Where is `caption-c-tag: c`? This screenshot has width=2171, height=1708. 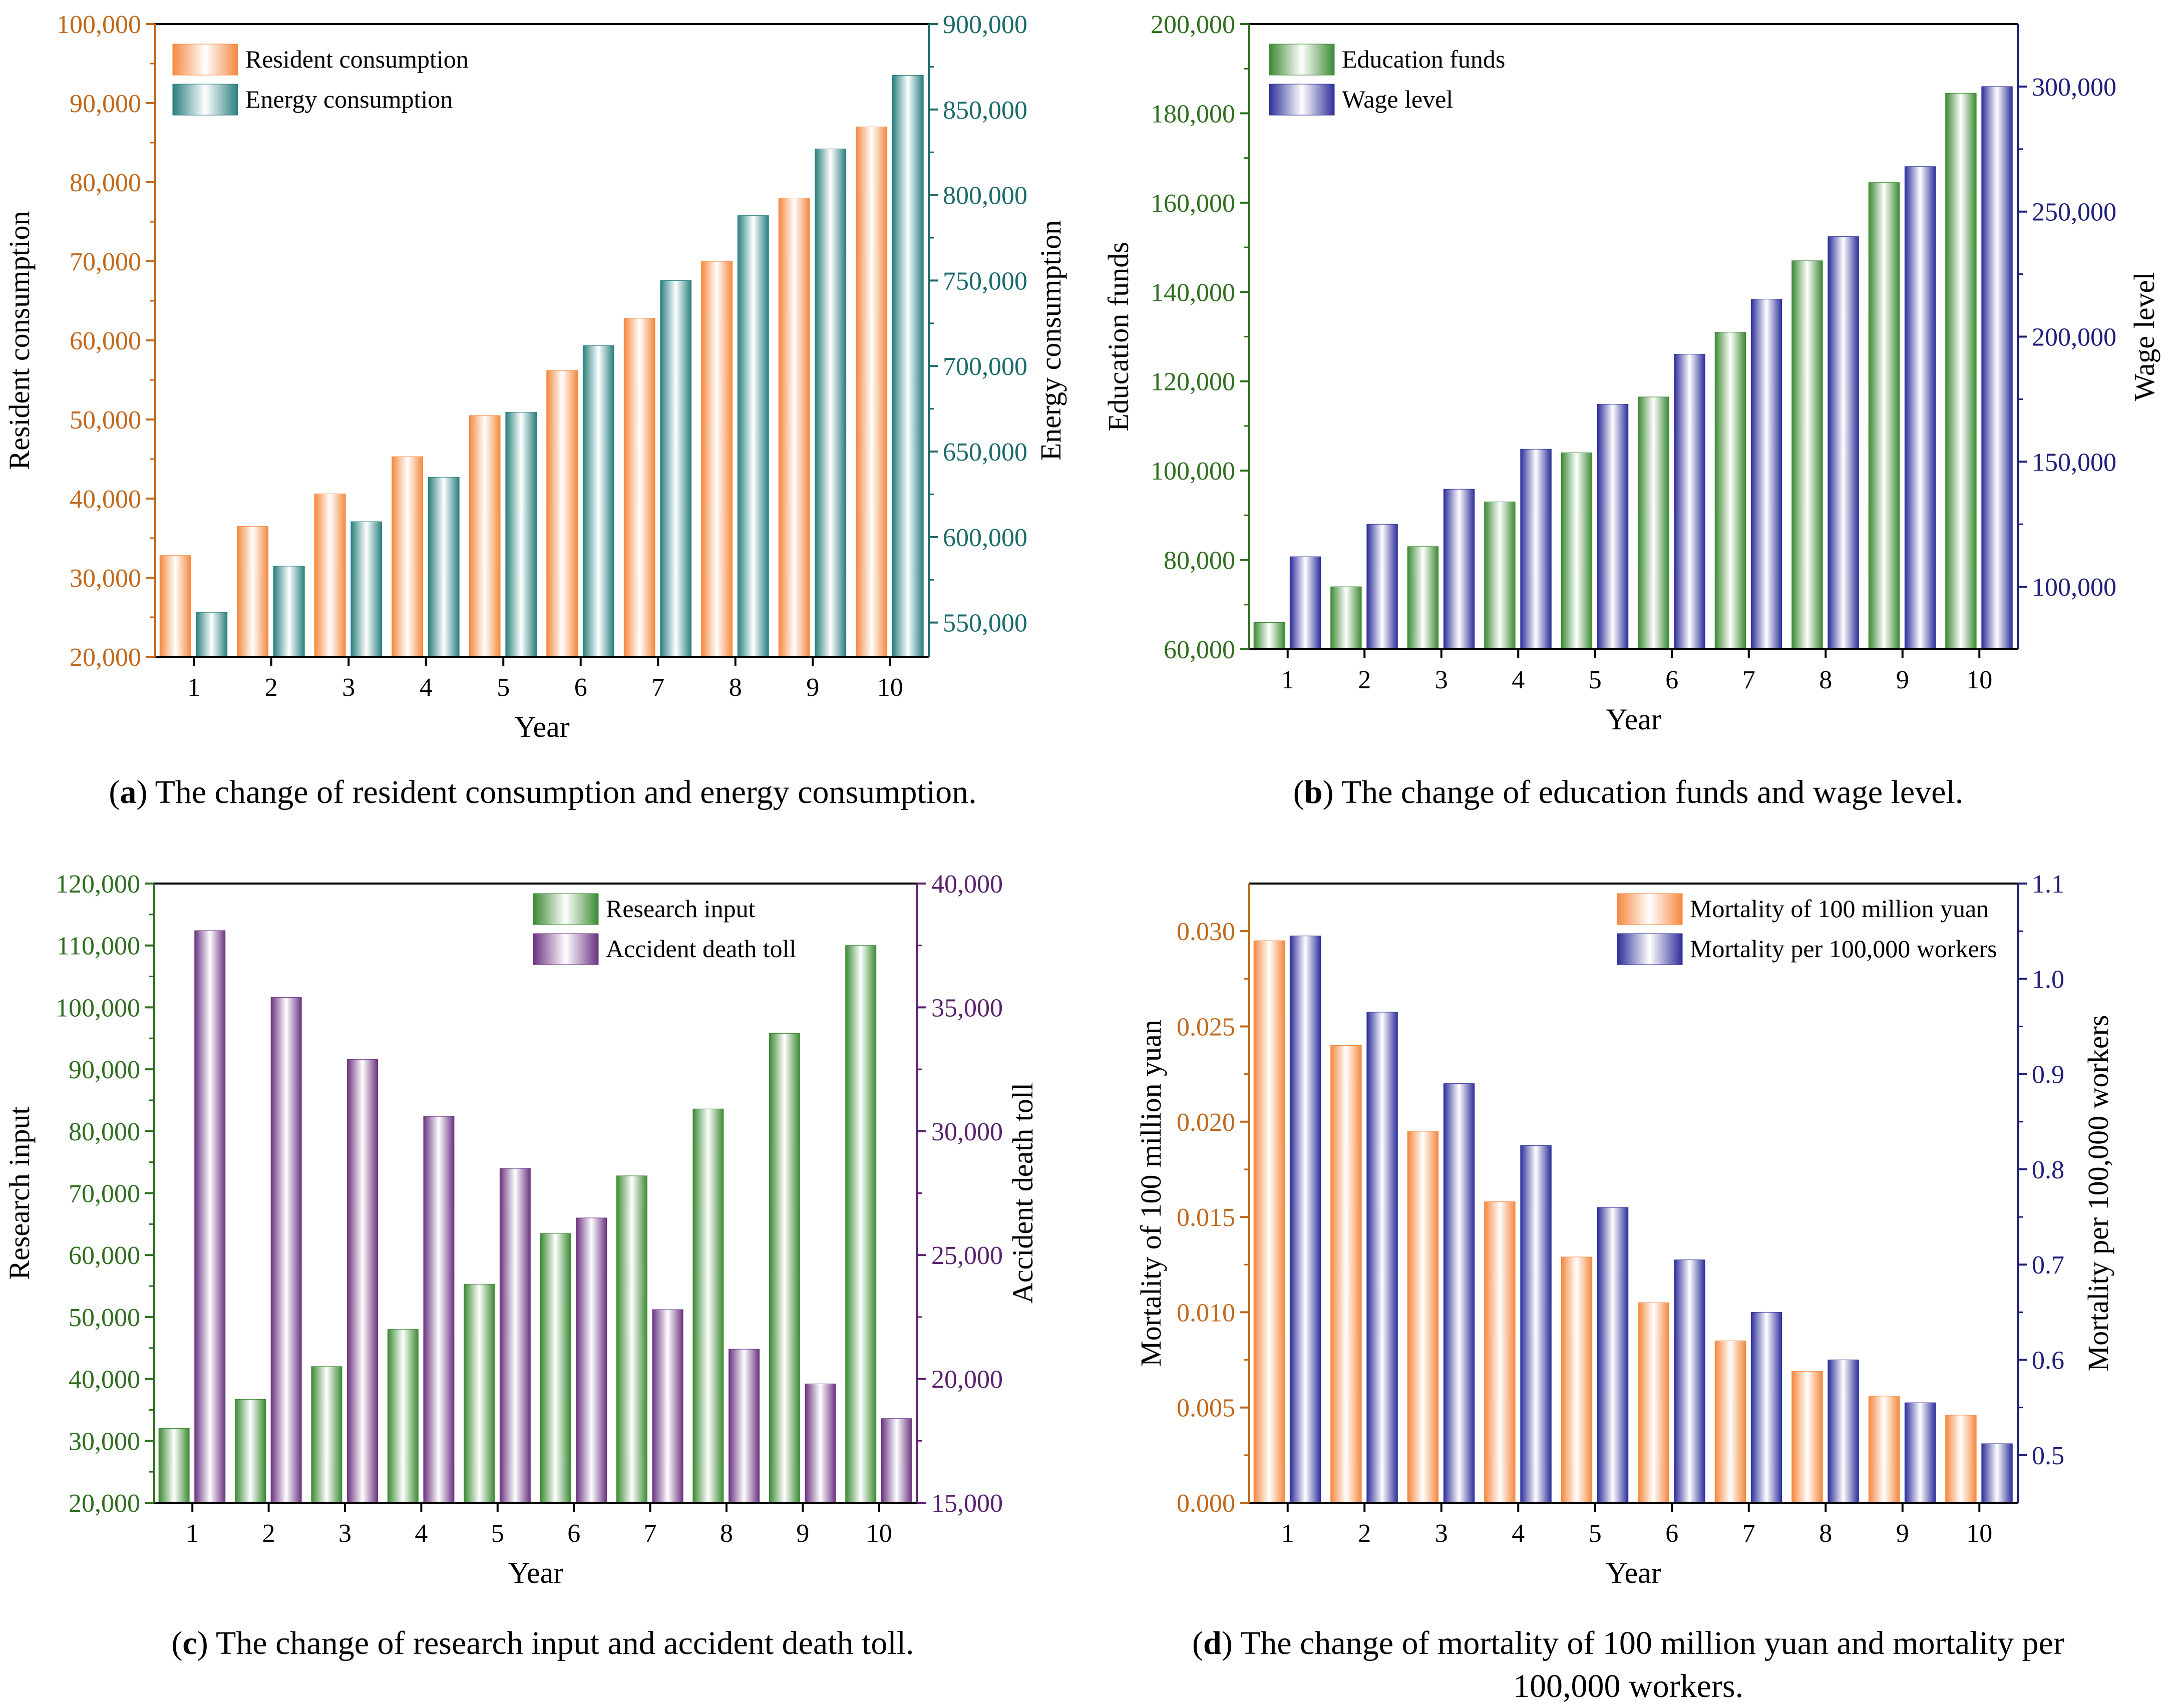
caption-c-tag: c is located at coordinates (189, 1643).